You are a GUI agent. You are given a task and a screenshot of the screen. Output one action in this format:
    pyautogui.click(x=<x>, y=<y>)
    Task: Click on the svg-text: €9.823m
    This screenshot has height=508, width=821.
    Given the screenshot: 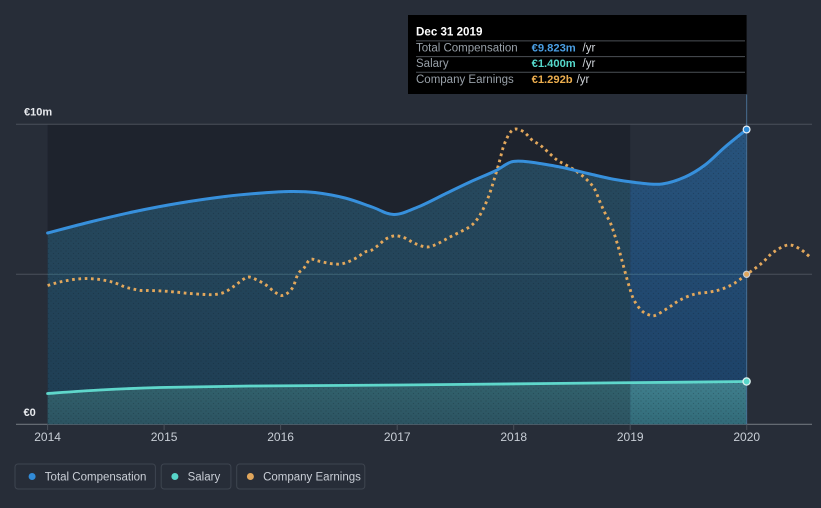 What is the action you would take?
    pyautogui.click(x=554, y=49)
    